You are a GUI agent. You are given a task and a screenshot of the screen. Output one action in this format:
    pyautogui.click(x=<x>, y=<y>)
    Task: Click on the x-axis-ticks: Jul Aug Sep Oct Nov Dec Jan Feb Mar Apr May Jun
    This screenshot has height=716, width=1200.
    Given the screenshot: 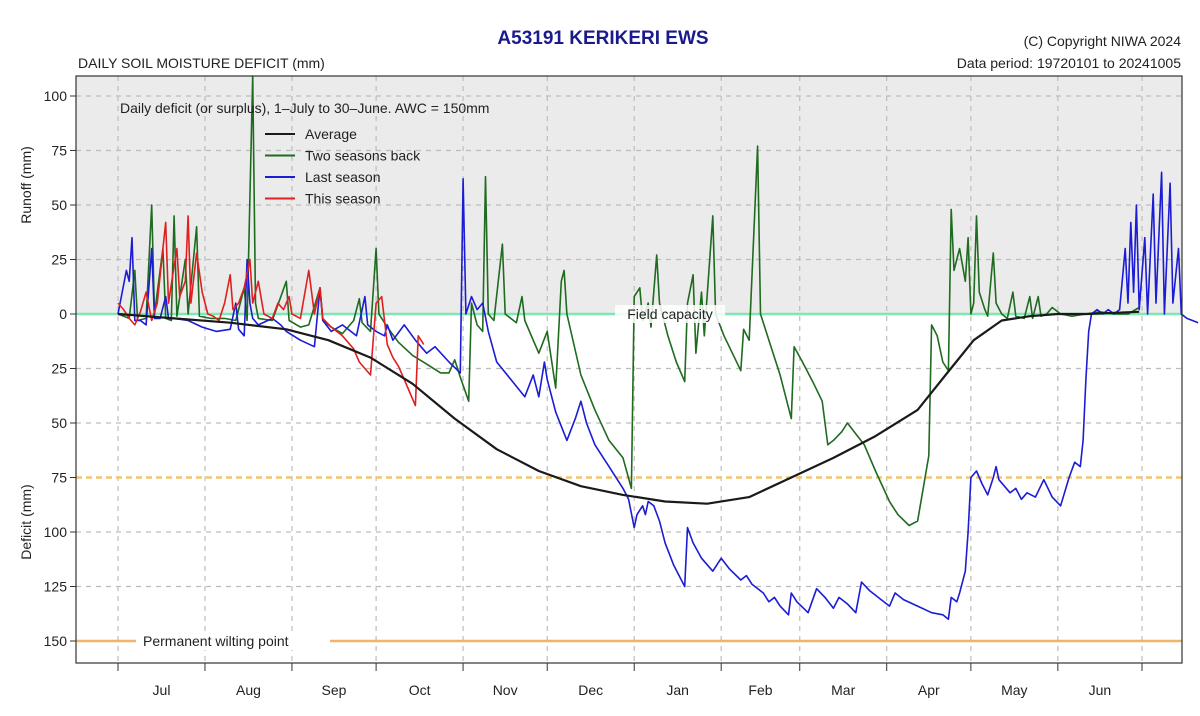 What is the action you would take?
    pyautogui.click(x=630, y=680)
    